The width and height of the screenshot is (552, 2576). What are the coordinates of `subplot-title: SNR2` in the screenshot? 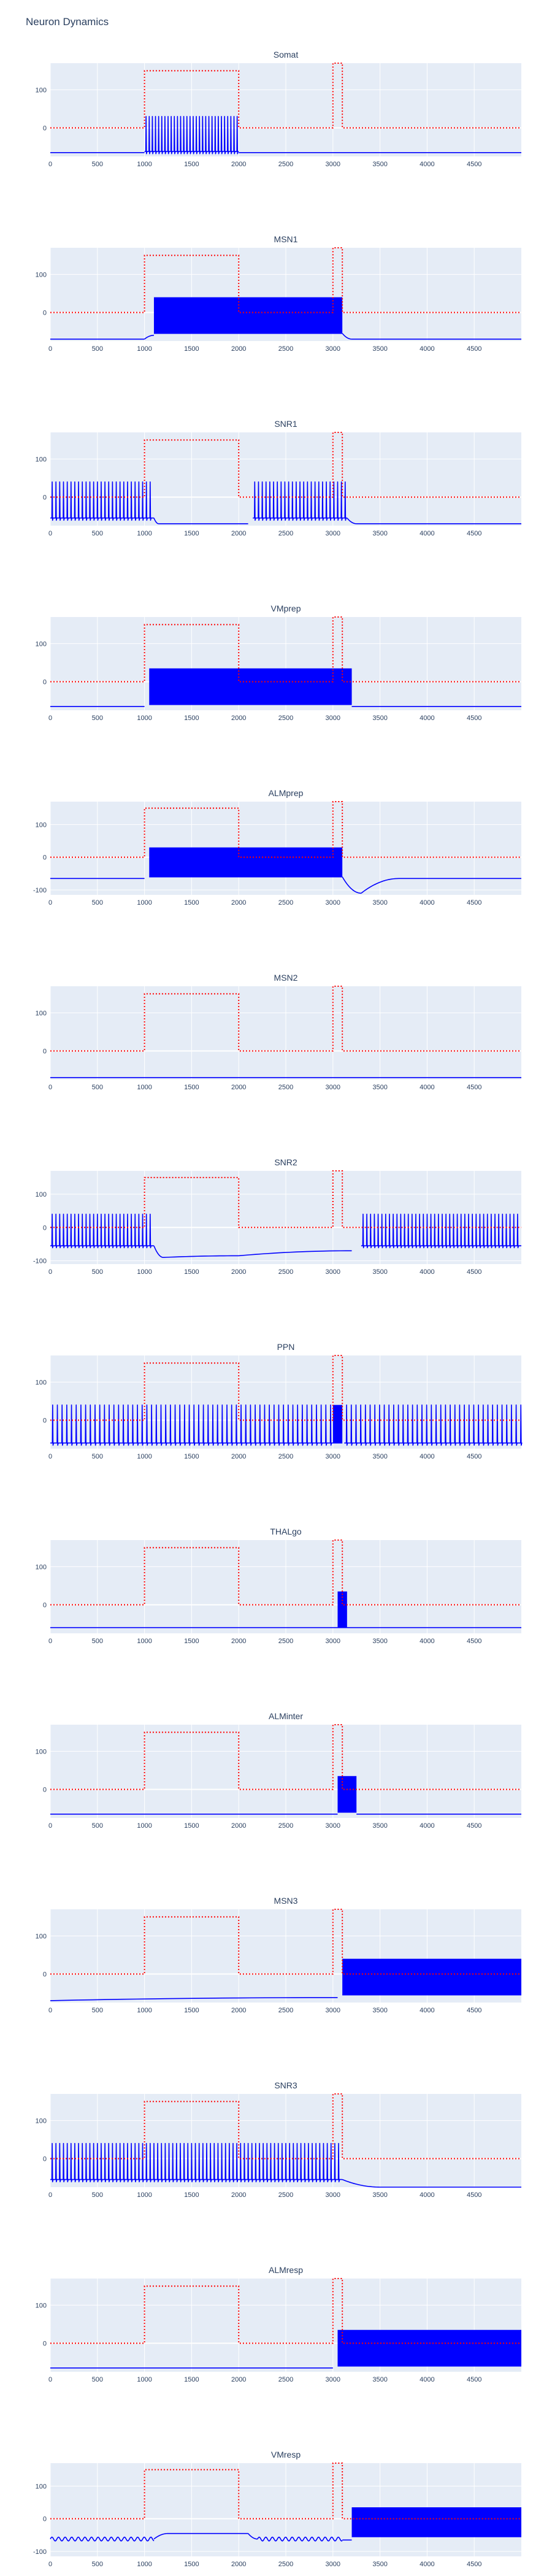 It's located at (285, 1162).